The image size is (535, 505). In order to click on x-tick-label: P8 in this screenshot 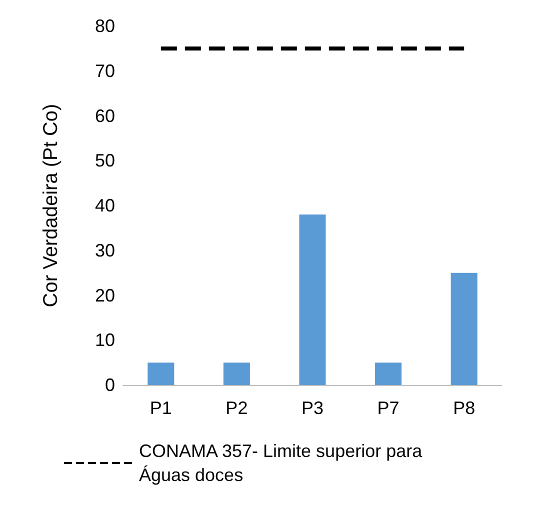, I will do `click(464, 408)`.